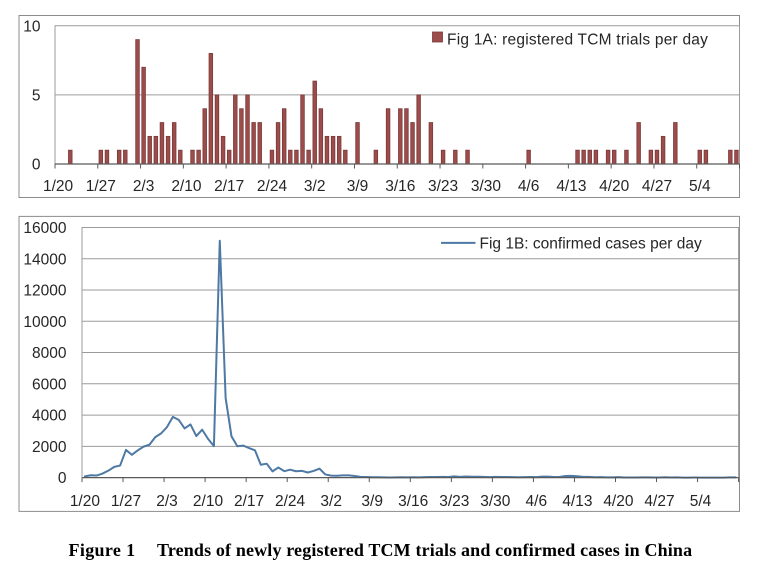 The width and height of the screenshot is (757, 578). What do you see at coordinates (49, 353) in the screenshot?
I see `svg-text: 8000` at bounding box center [49, 353].